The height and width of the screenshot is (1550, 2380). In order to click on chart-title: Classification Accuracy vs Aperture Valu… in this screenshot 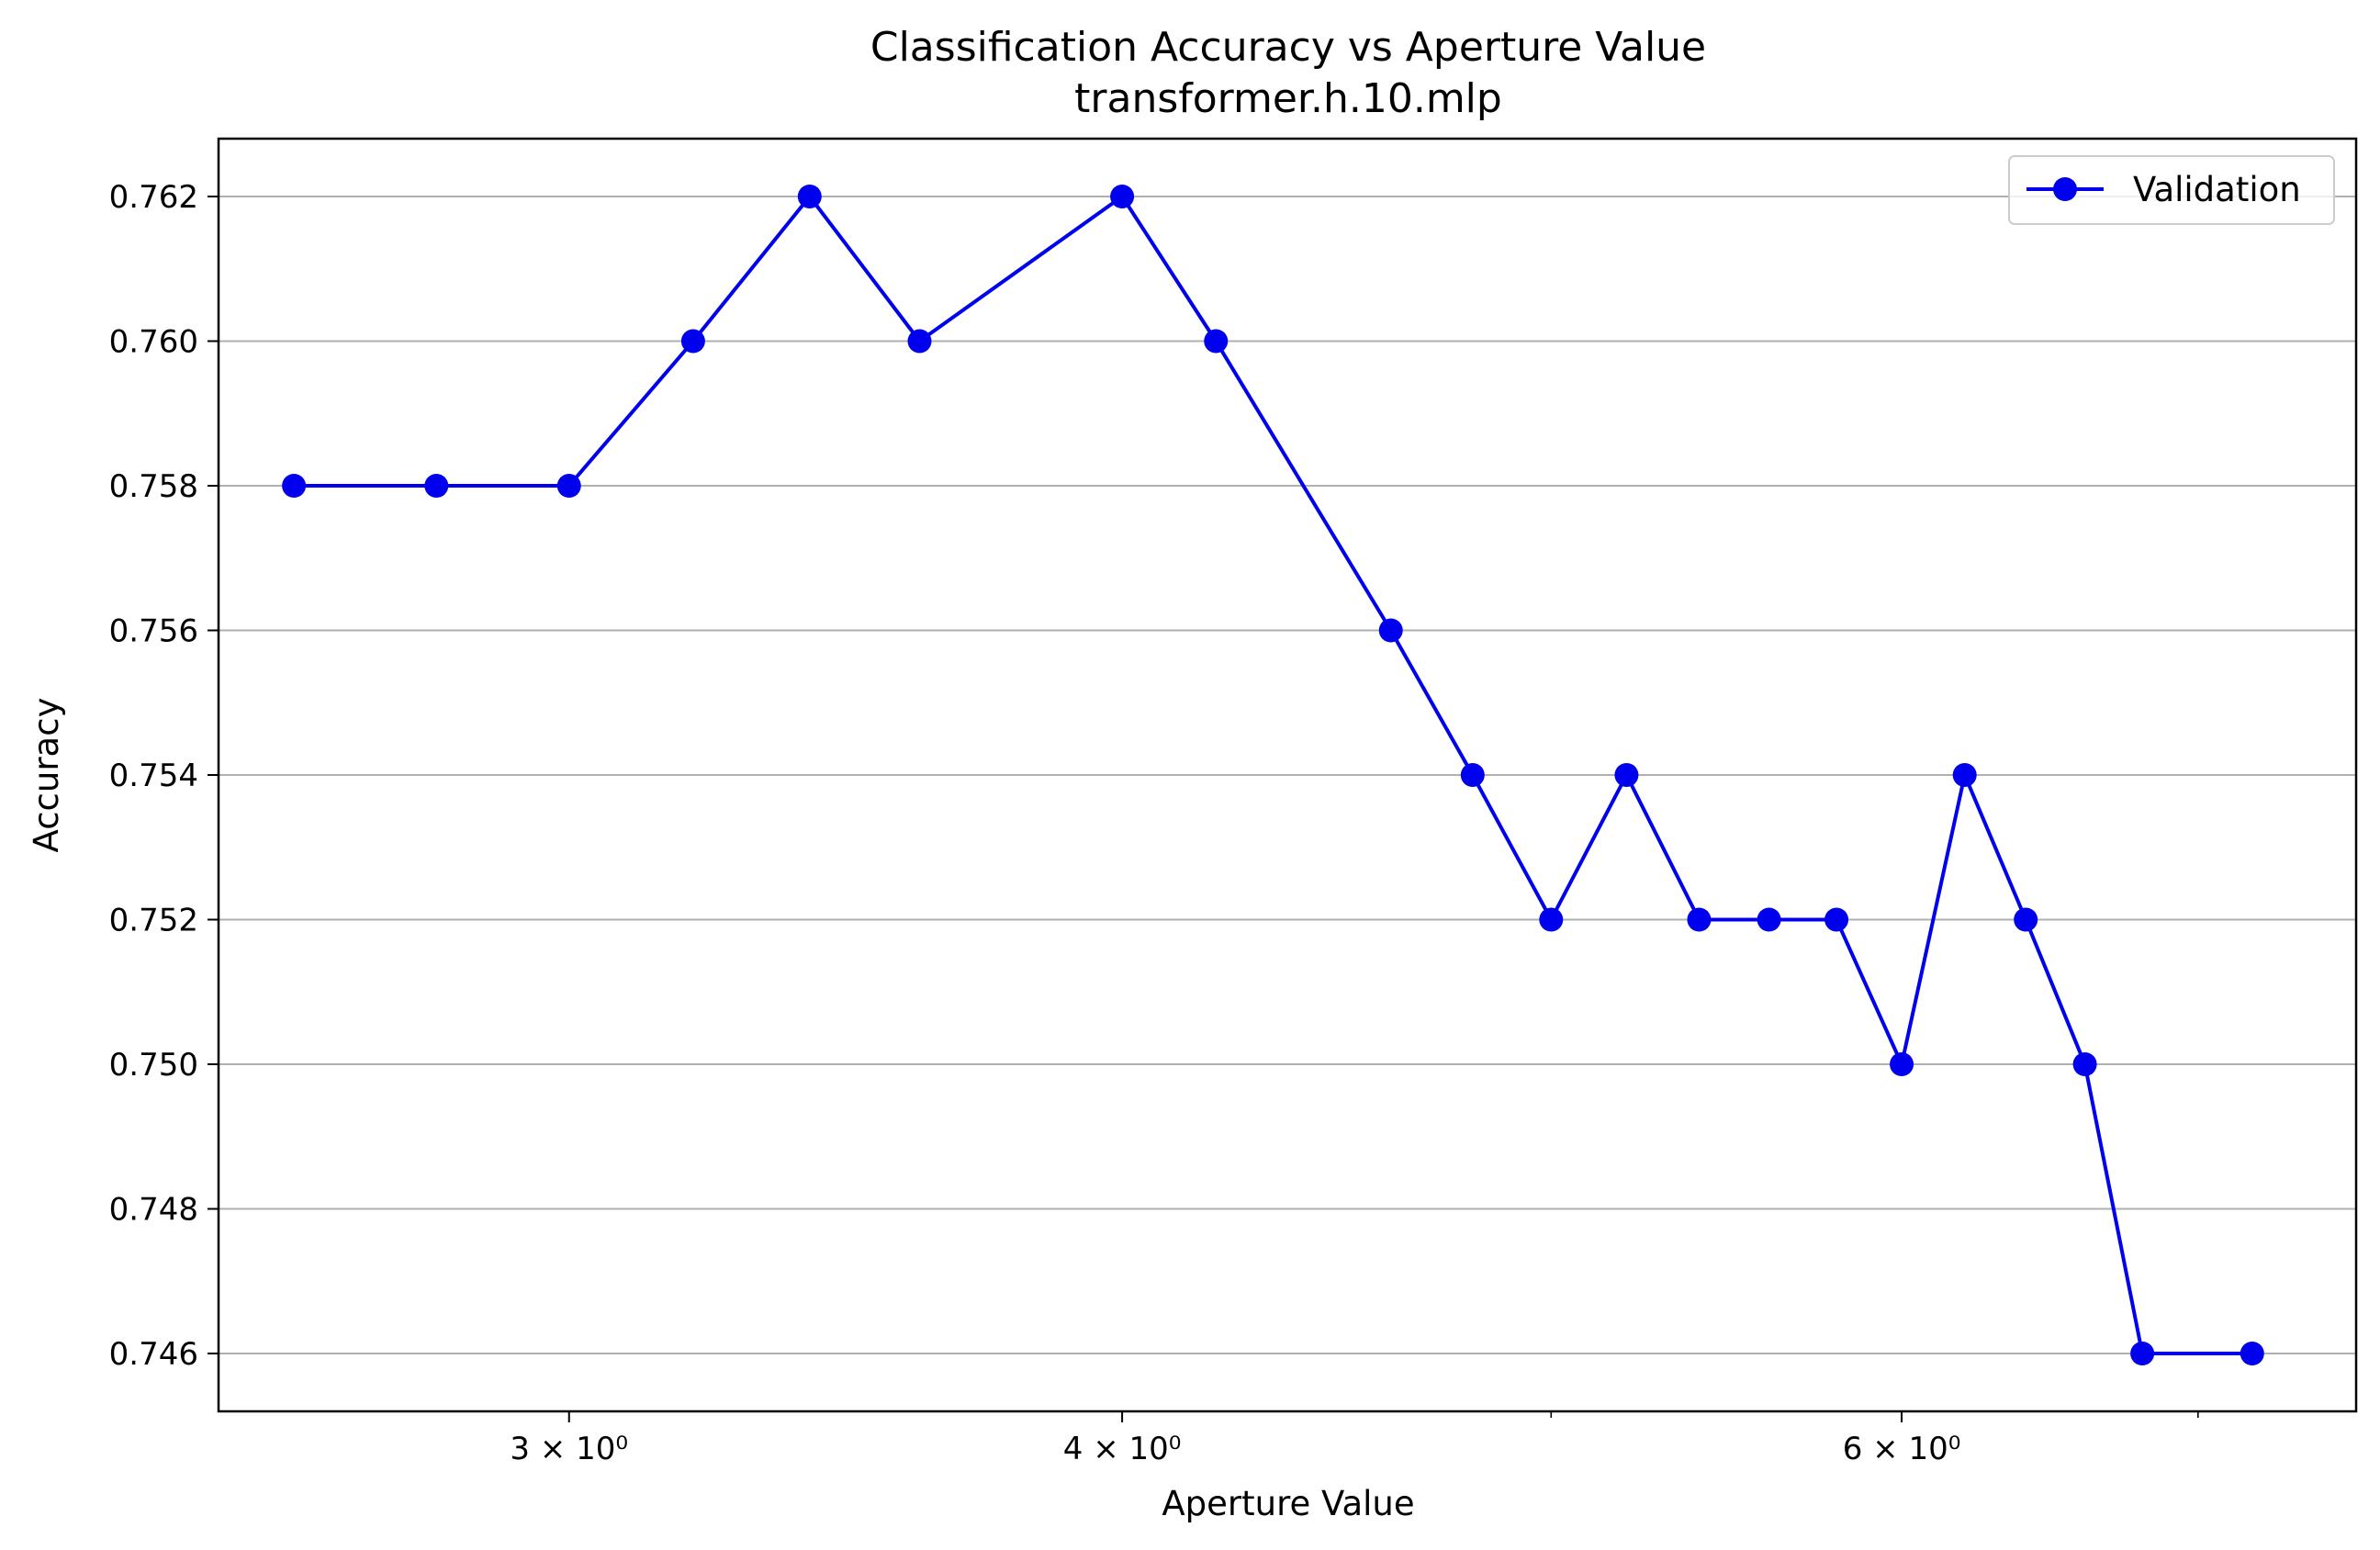, I will do `click(1288, 48)`.